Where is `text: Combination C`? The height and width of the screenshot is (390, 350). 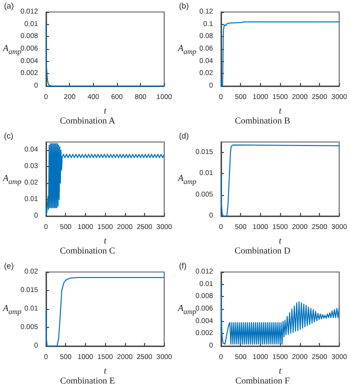 text: Combination C is located at coordinates (88, 251).